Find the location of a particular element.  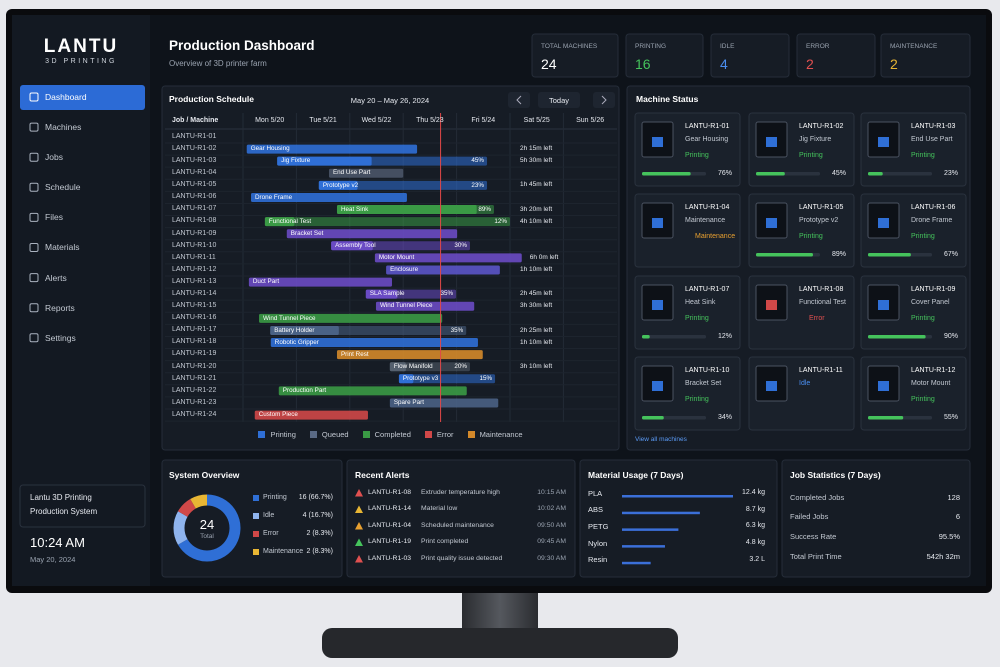

progress-label: 89% is located at coordinates (838, 254).